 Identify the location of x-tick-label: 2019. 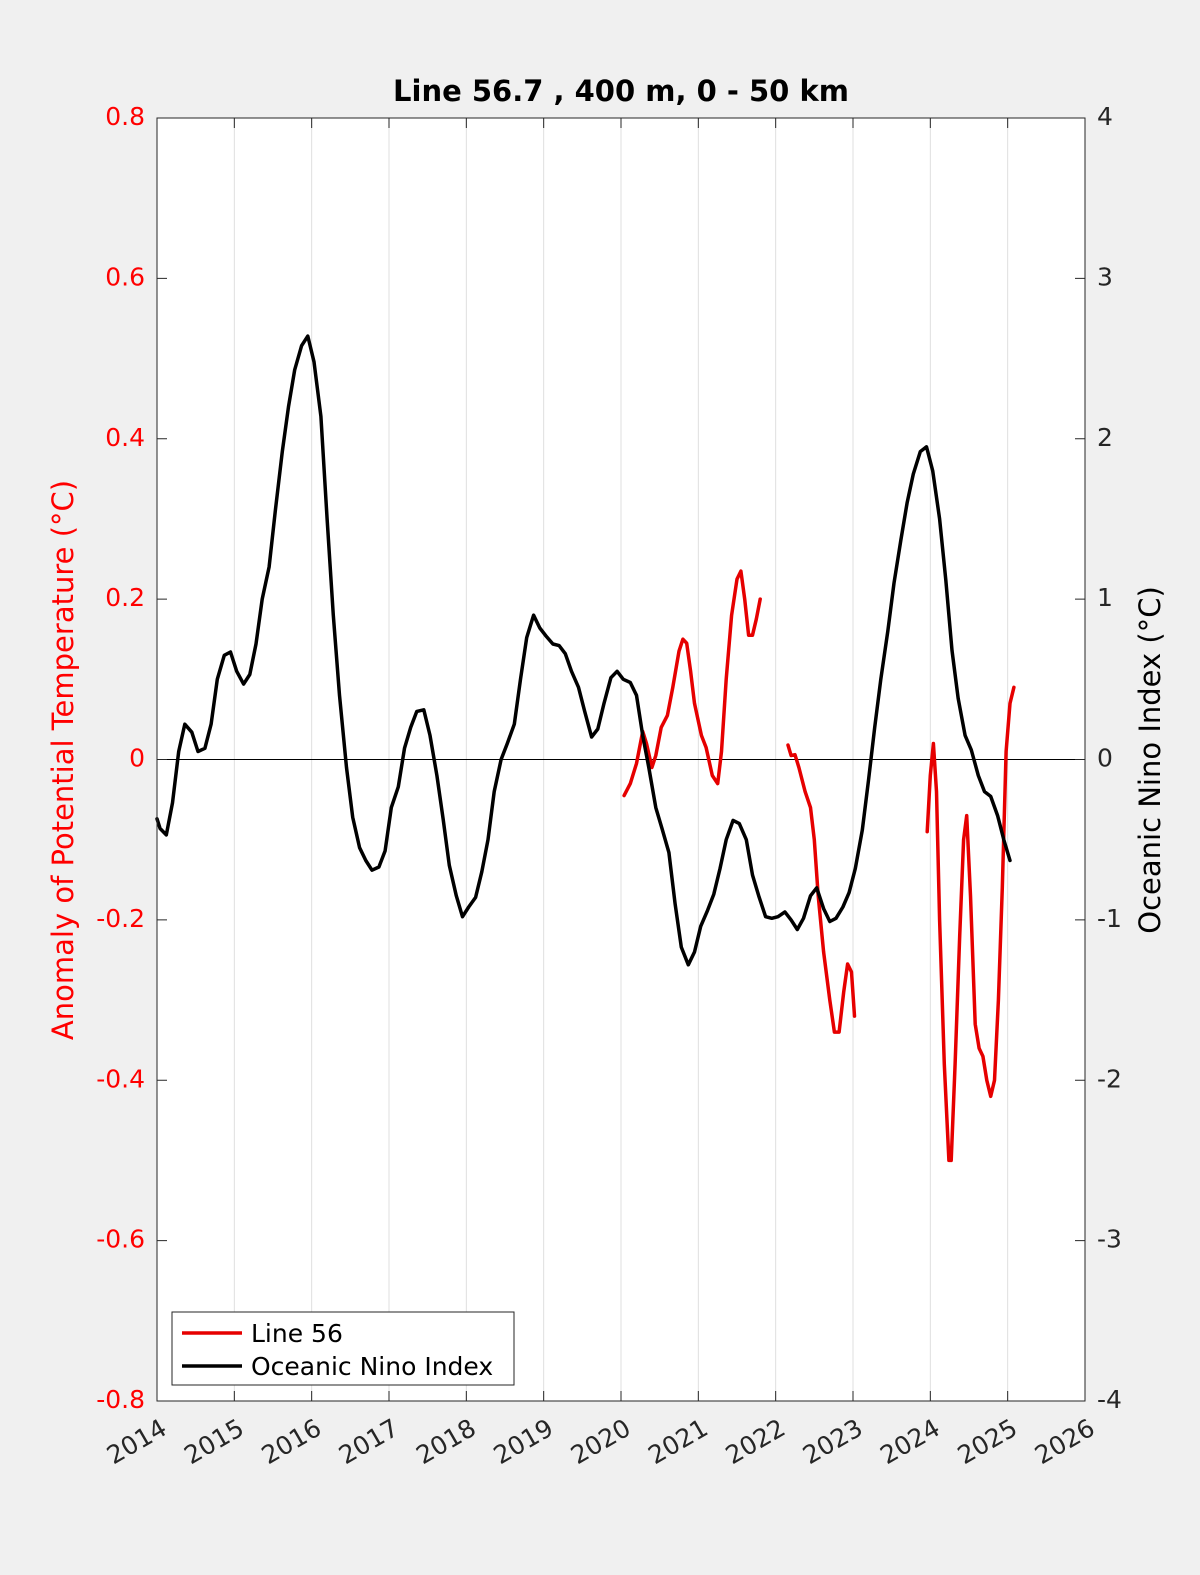
(524, 1441).